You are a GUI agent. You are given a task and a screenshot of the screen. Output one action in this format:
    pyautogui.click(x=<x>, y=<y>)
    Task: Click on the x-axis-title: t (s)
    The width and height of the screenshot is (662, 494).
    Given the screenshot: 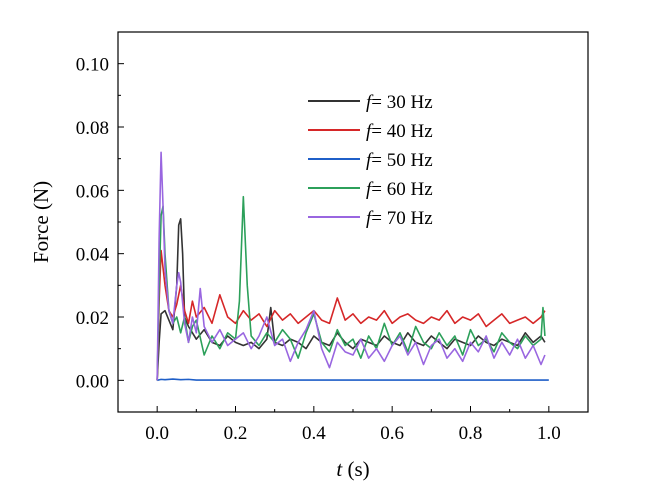 What is the action you would take?
    pyautogui.click(x=352, y=469)
    